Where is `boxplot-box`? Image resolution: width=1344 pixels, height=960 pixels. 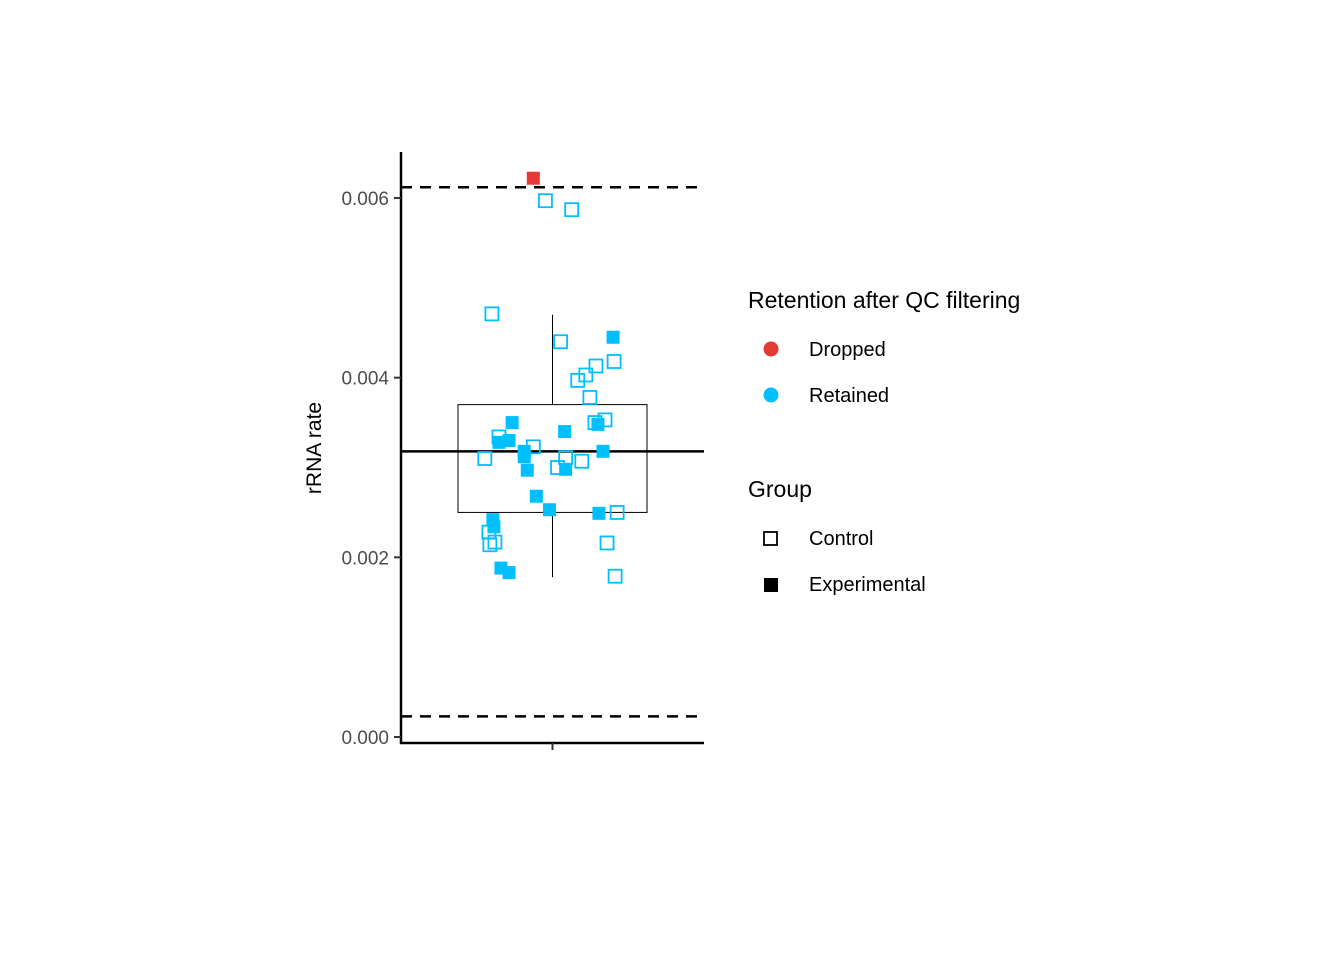
boxplot-box is located at coordinates (552, 458).